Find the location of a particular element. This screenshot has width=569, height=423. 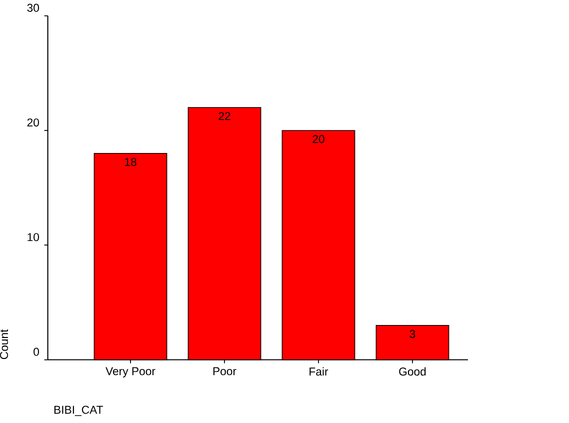

data-label: 22 is located at coordinates (224, 116).